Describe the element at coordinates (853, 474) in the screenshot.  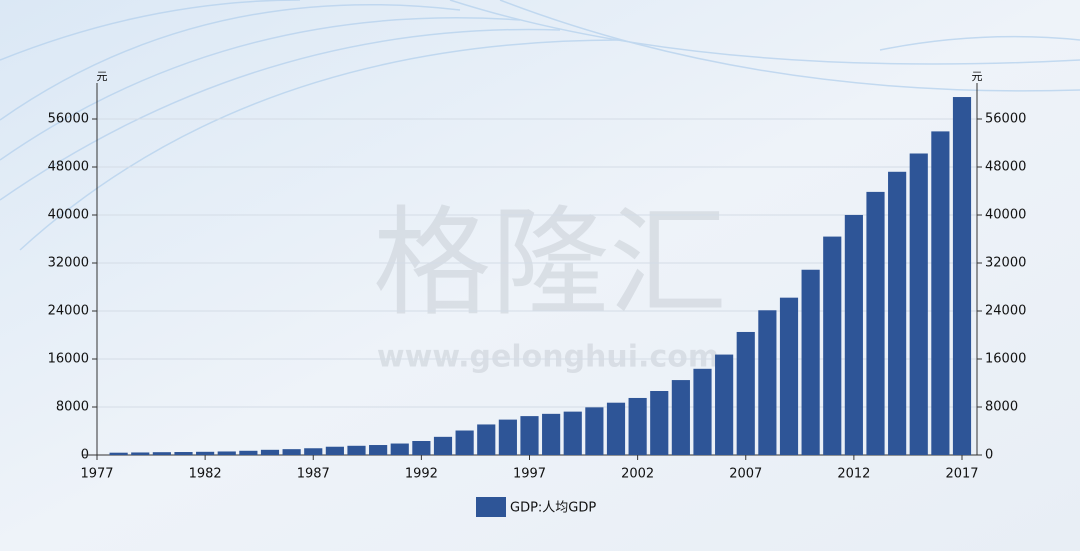
I see `x-tick-label: 2012` at that location.